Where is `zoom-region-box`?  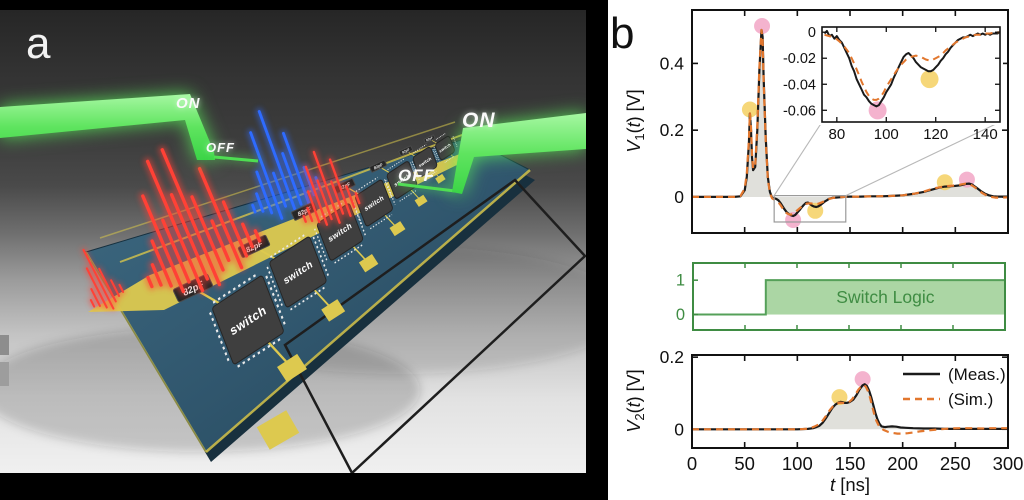
zoom-region-box is located at coordinates (810, 209).